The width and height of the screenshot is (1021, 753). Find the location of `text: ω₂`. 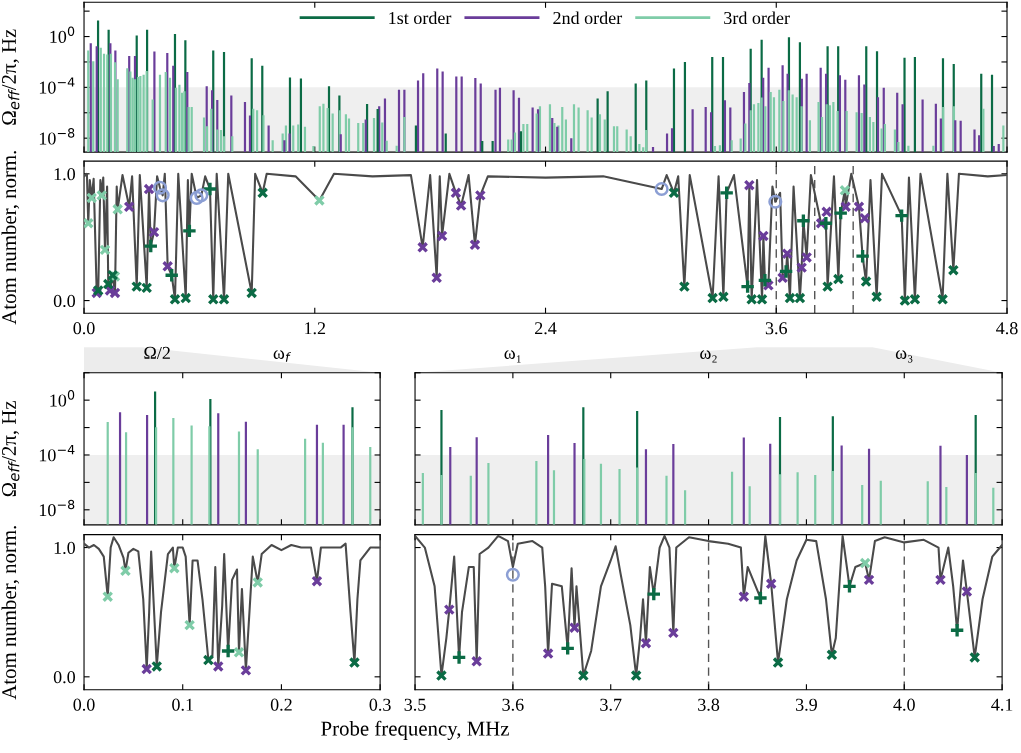

text: ω₂ is located at coordinates (708, 356).